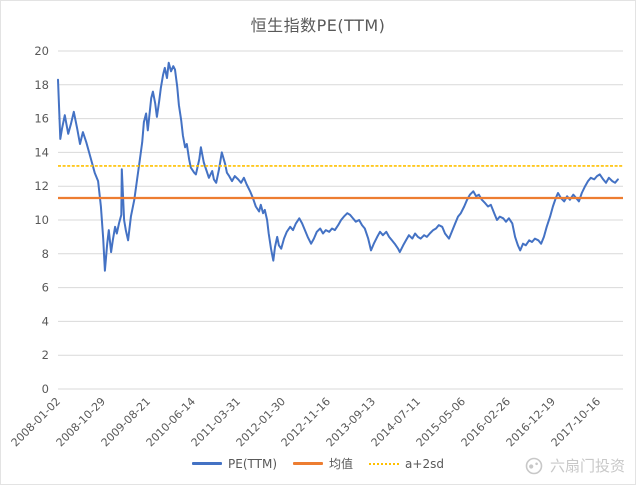  What do you see at coordinates (41, 220) in the screenshot?
I see `y-tick-label: 10` at bounding box center [41, 220].